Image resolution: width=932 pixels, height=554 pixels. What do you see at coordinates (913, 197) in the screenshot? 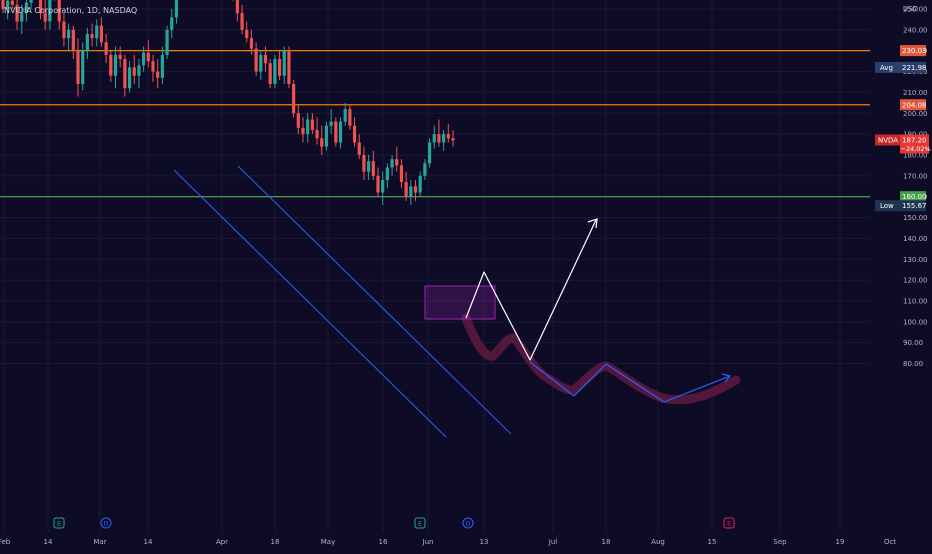
I see `price-label-s1: 160.00` at bounding box center [913, 197].